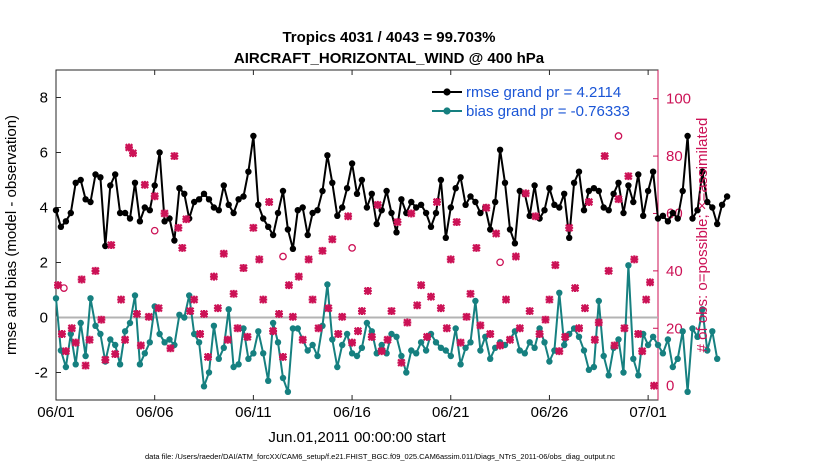 This screenshot has width=830, height=470. Describe the element at coordinates (543, 92) in the screenshot. I see `legend-rmse-label: rmse grand pr = 4.2114` at that location.